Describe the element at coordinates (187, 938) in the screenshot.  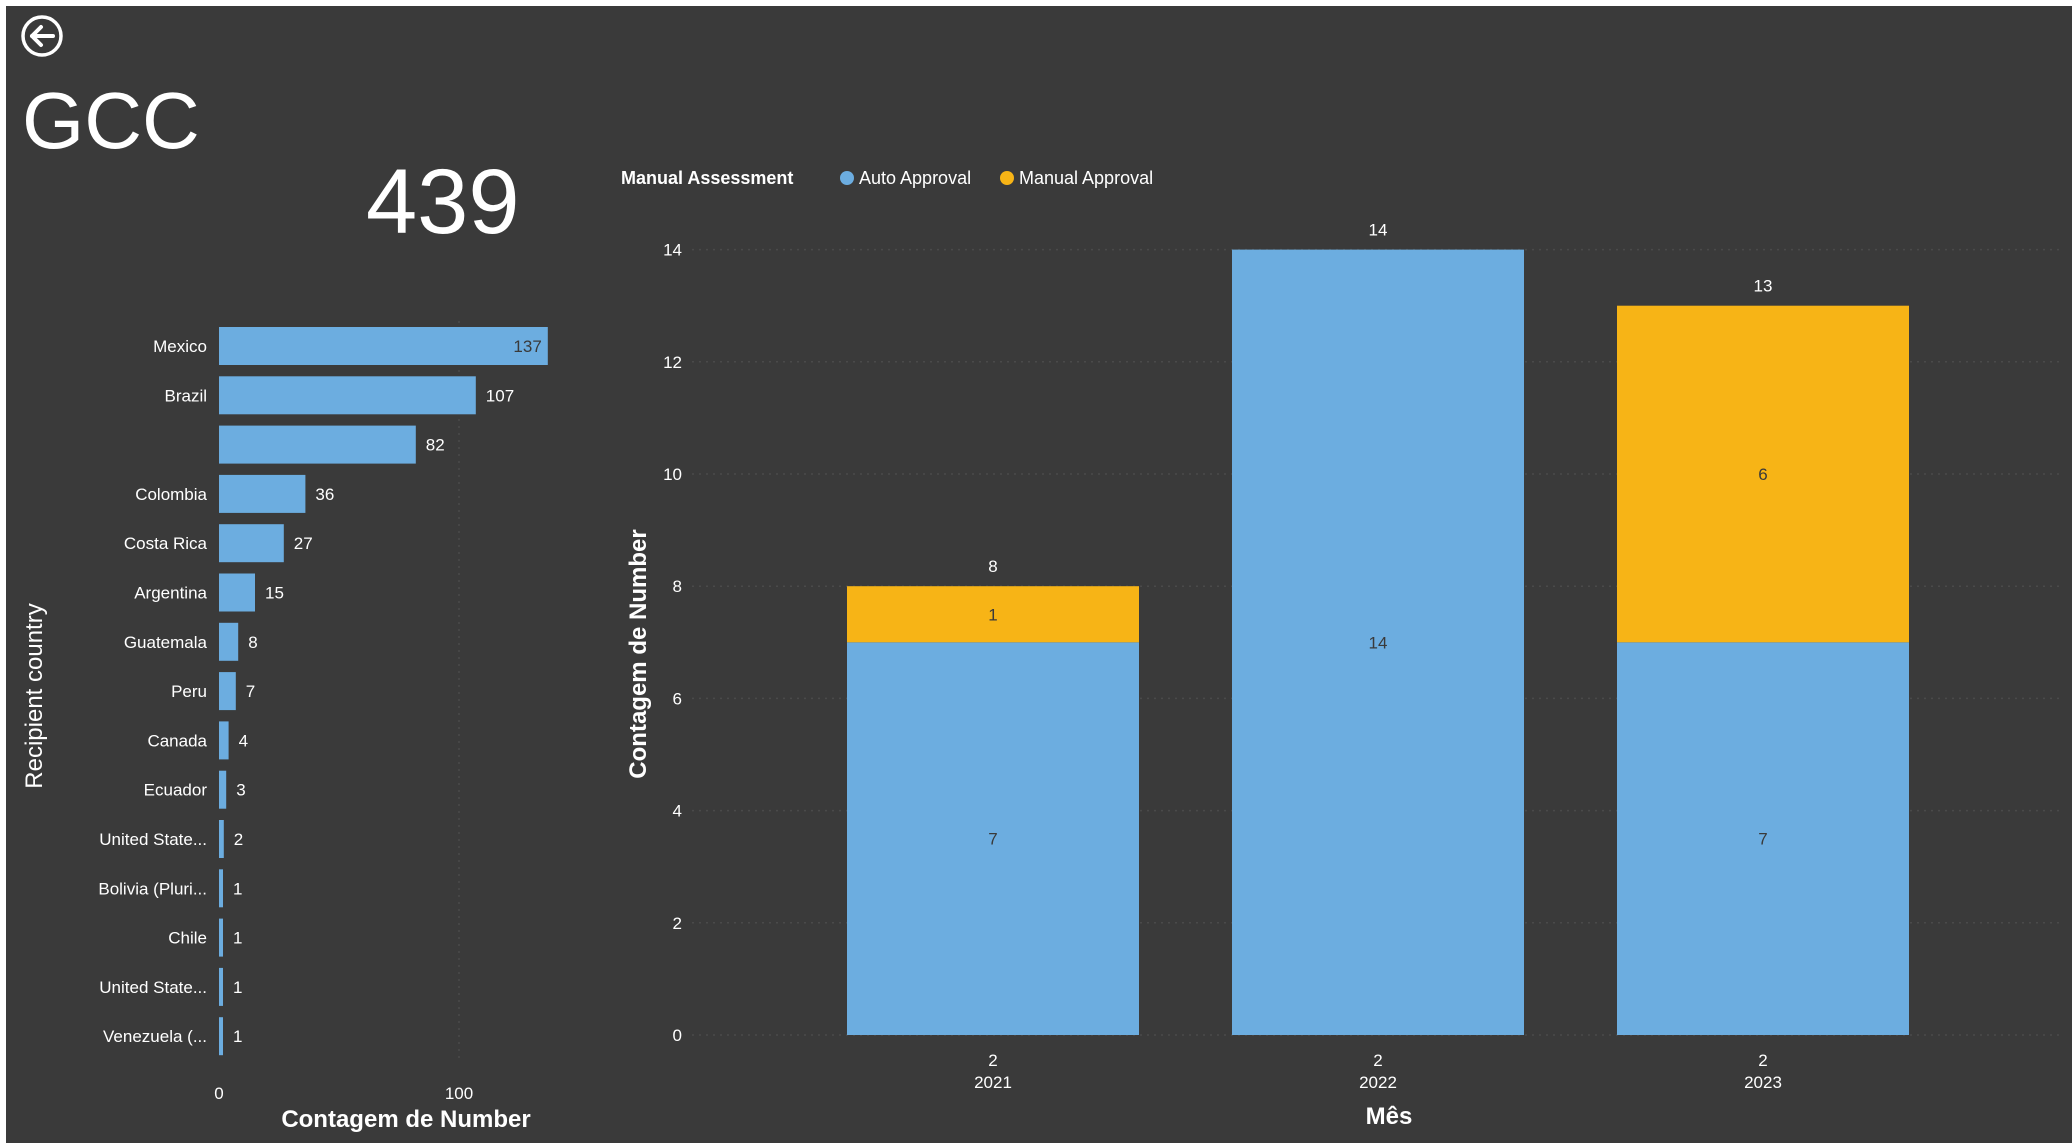
I see `category-label: Chile` at that location.